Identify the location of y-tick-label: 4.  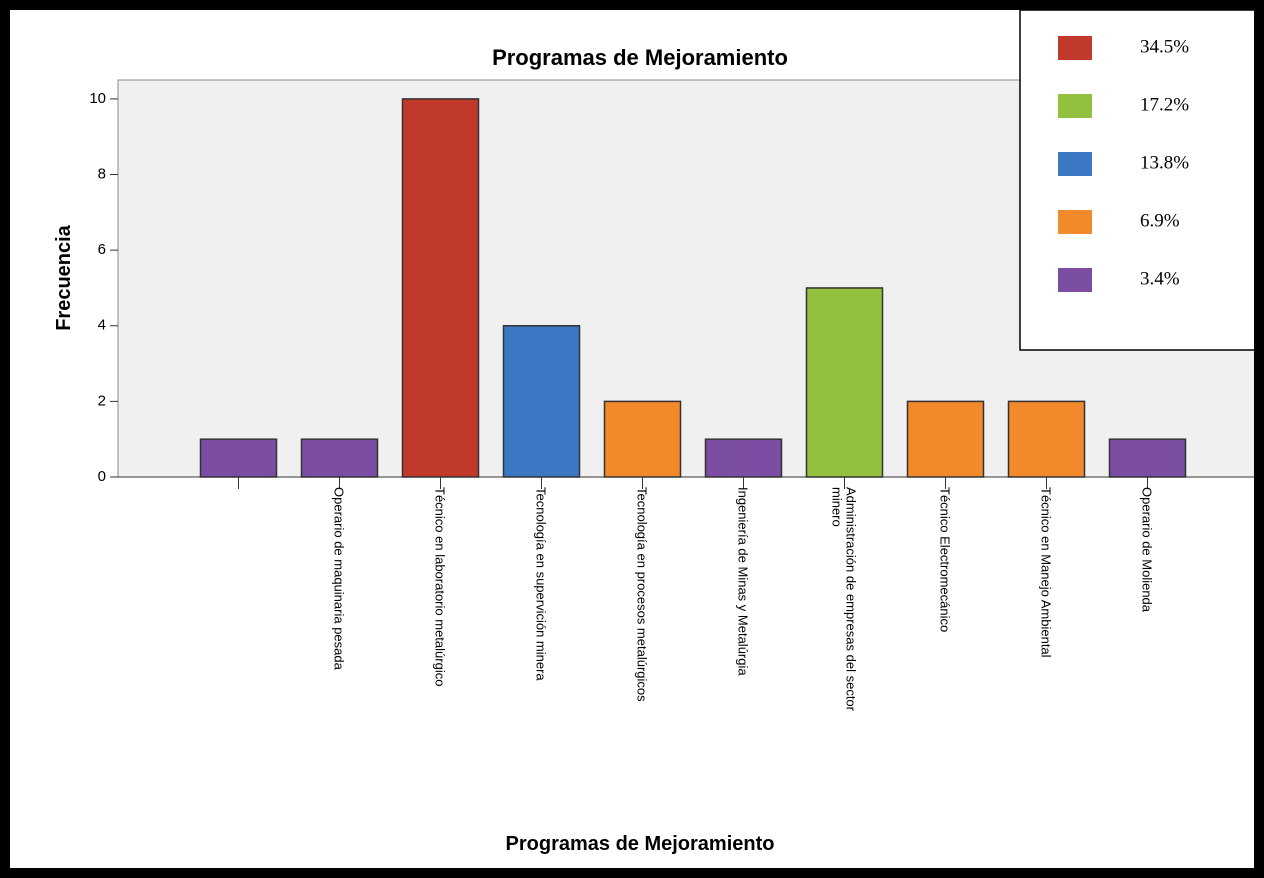
(102, 325).